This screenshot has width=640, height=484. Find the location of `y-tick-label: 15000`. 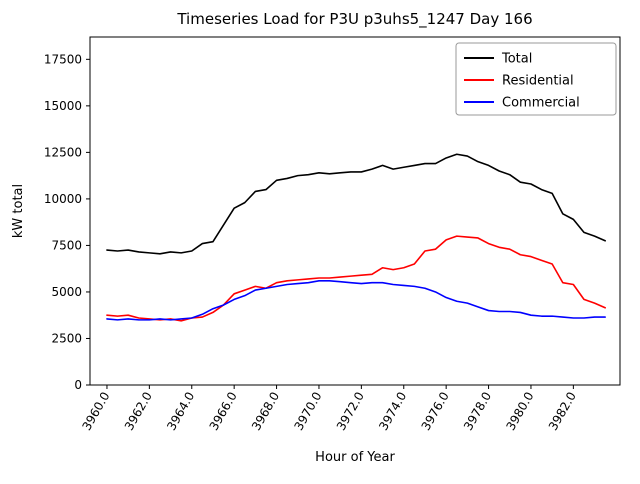

y-tick-label: 15000 is located at coordinates (63, 106).